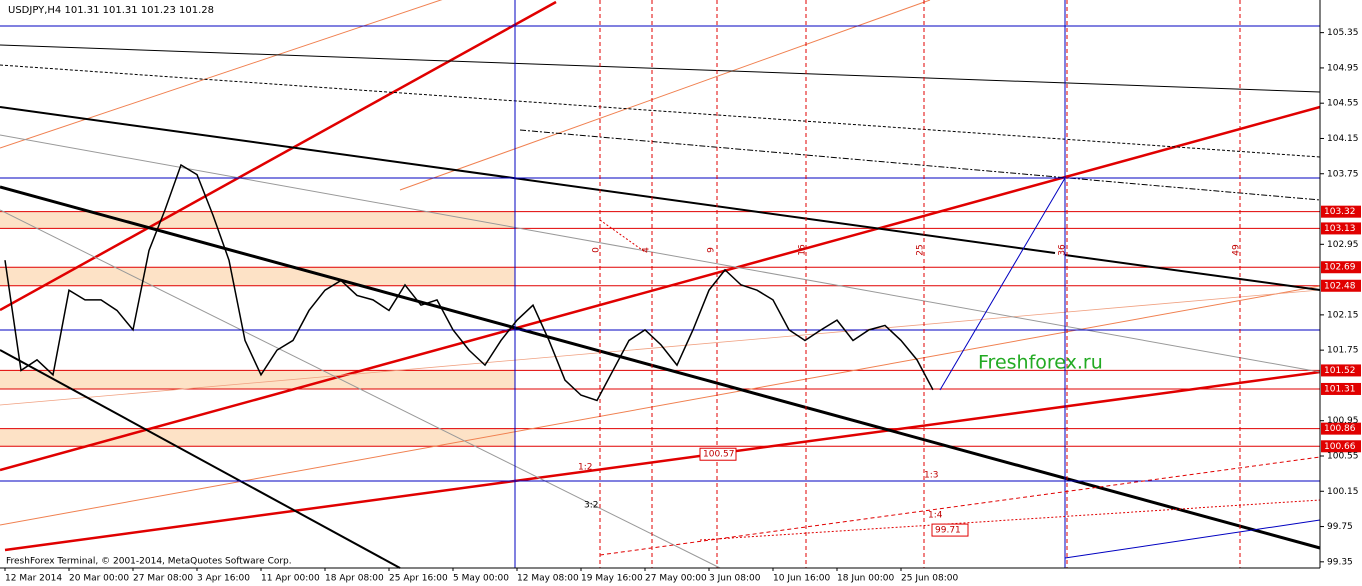 The width and height of the screenshot is (1362, 586). What do you see at coordinates (591, 506) in the screenshot?
I see `ratio-label: 3:2` at bounding box center [591, 506].